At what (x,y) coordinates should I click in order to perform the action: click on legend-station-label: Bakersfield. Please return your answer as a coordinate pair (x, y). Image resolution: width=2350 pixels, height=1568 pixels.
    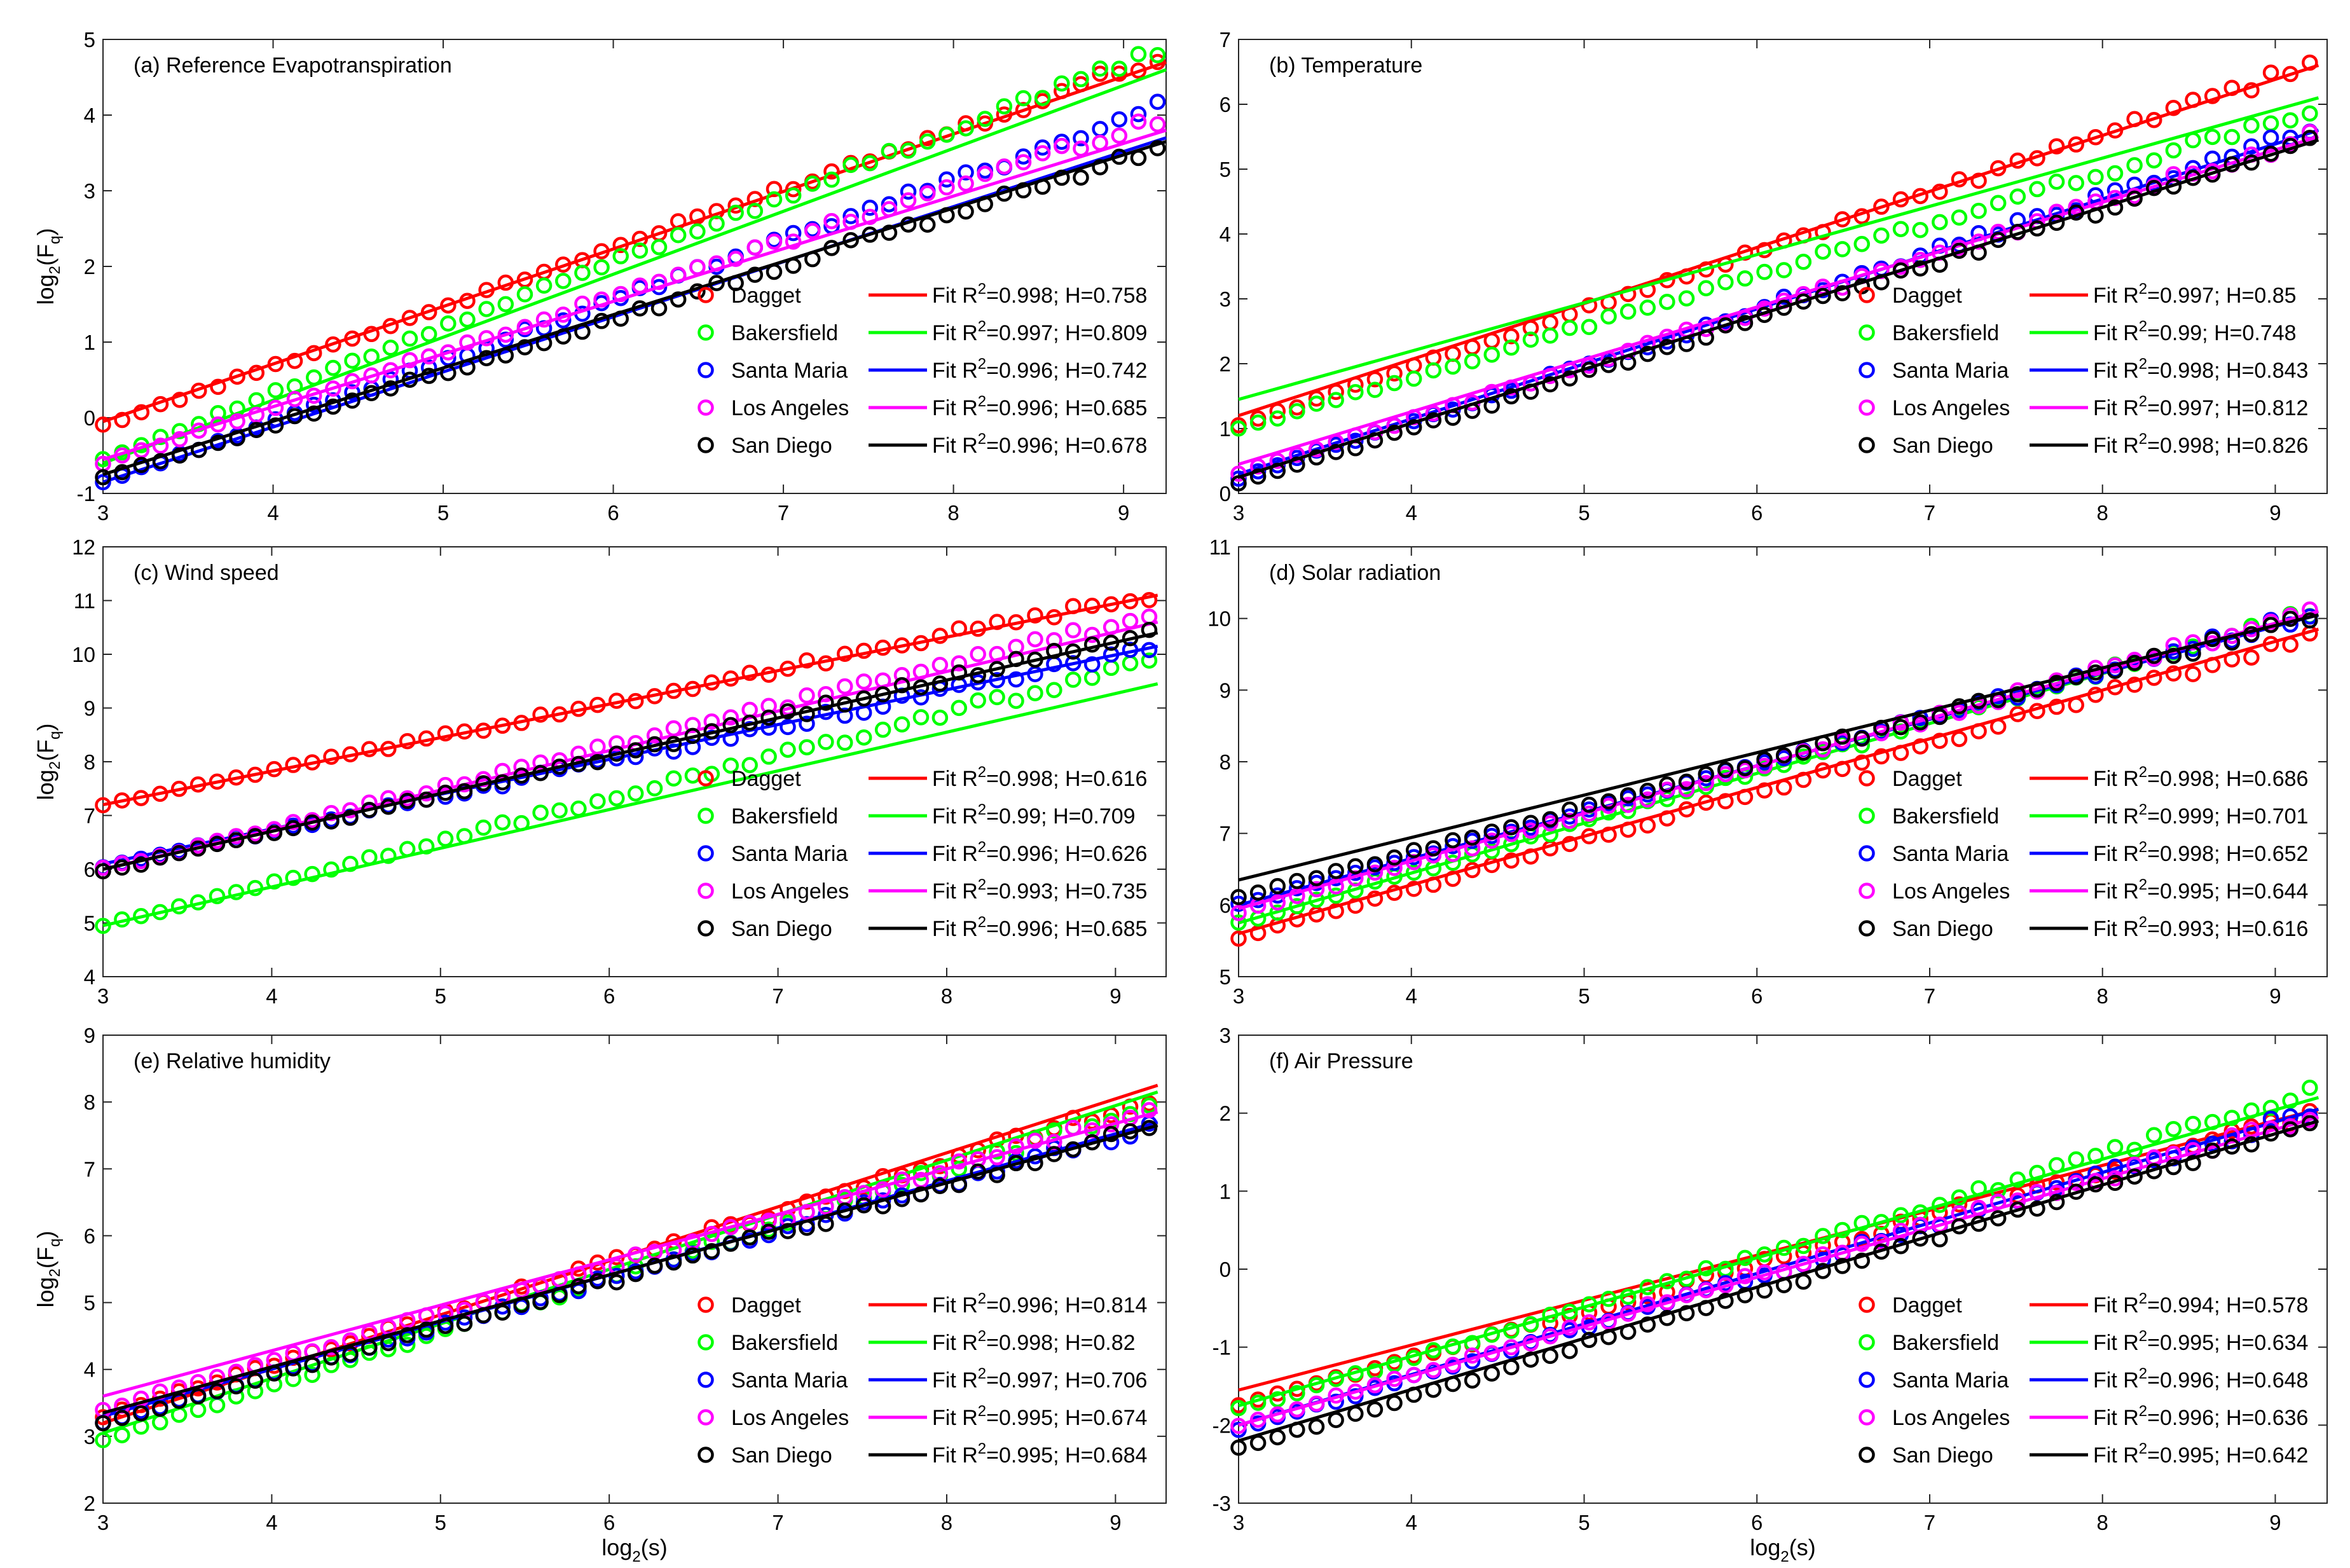
    Looking at the image, I should click on (784, 1343).